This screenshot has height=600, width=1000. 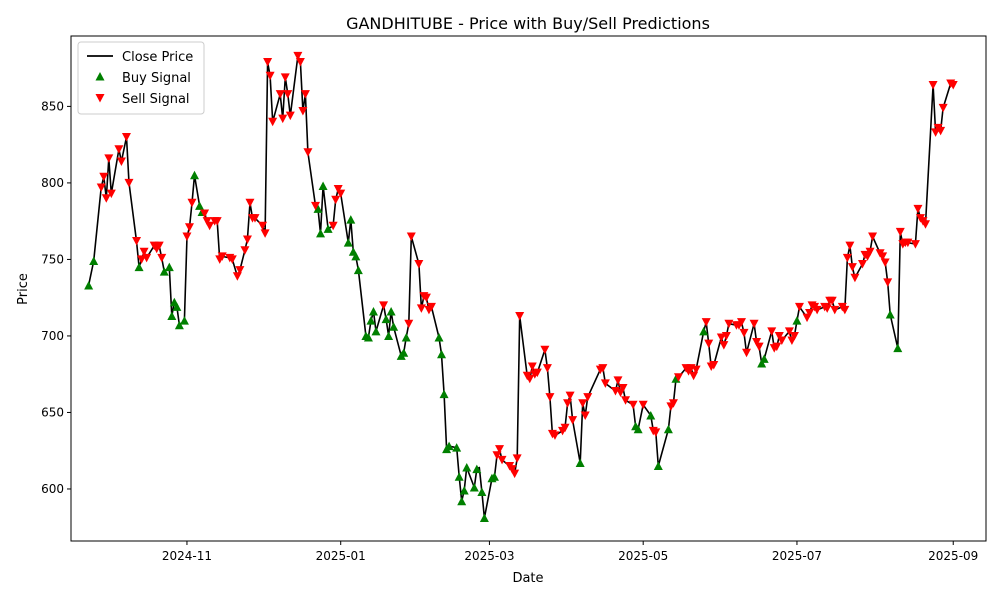 What do you see at coordinates (341, 556) in the screenshot?
I see `x-tick-label: 2025-01` at bounding box center [341, 556].